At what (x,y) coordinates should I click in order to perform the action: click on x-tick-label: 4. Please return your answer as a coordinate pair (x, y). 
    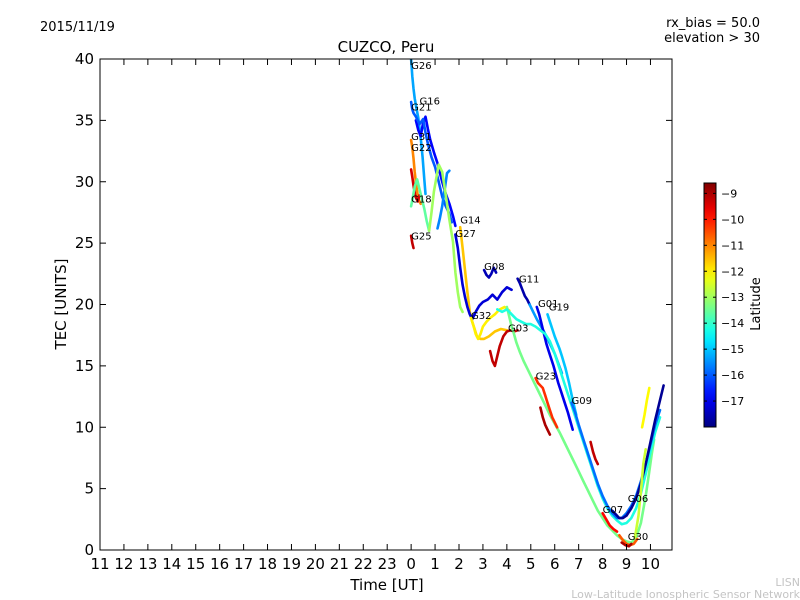
    Looking at the image, I should click on (507, 564).